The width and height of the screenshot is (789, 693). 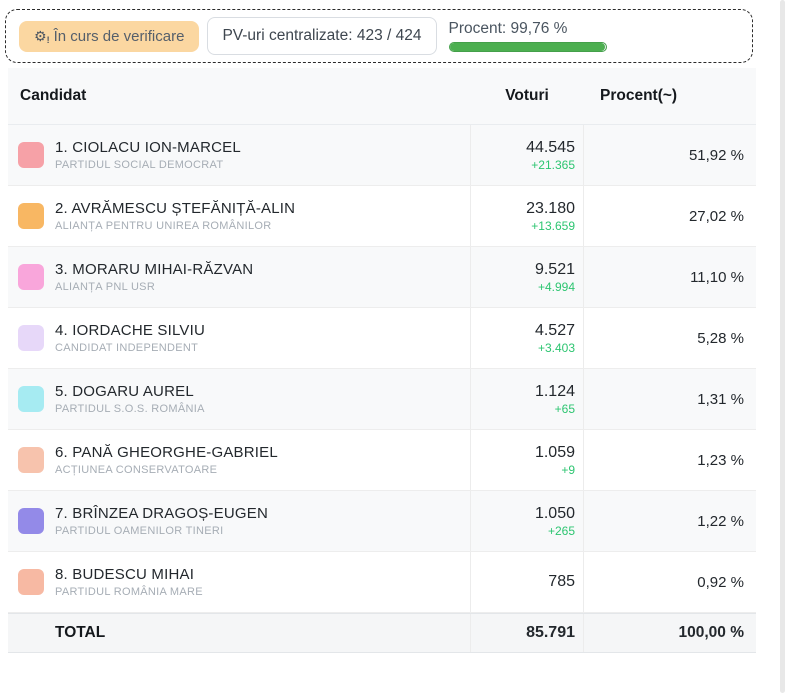 I want to click on votes-value: 785, so click(x=561, y=581).